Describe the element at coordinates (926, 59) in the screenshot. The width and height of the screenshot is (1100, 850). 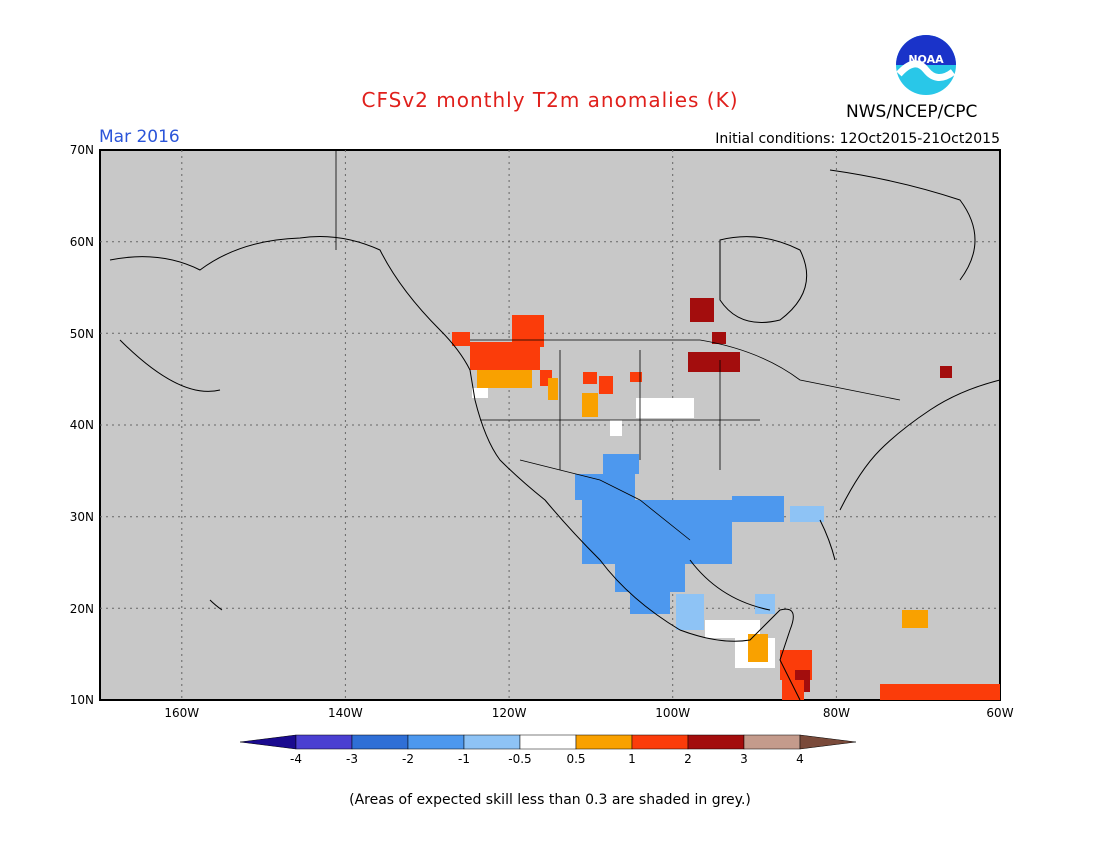
I see `logo-text: NOAA` at that location.